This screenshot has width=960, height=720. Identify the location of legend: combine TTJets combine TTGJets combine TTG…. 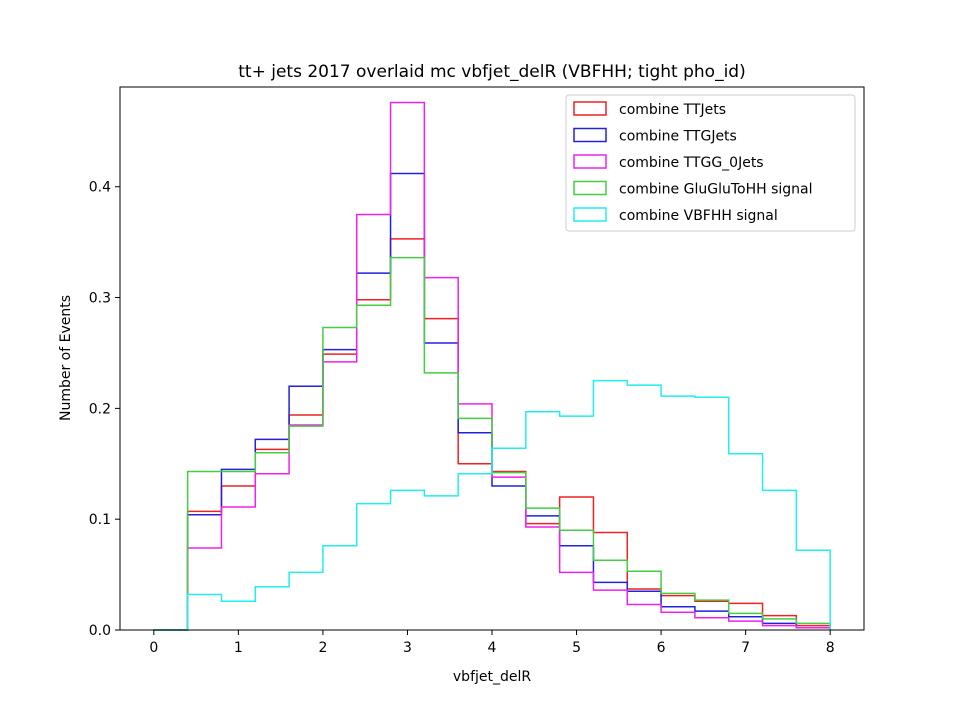
(710, 163).